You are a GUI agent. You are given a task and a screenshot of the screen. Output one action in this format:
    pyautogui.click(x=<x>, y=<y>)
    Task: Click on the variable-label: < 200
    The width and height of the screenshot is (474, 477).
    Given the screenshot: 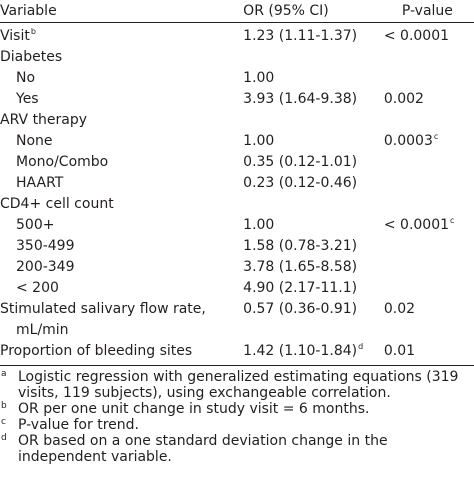 What is the action you would take?
    pyautogui.click(x=37, y=288)
    